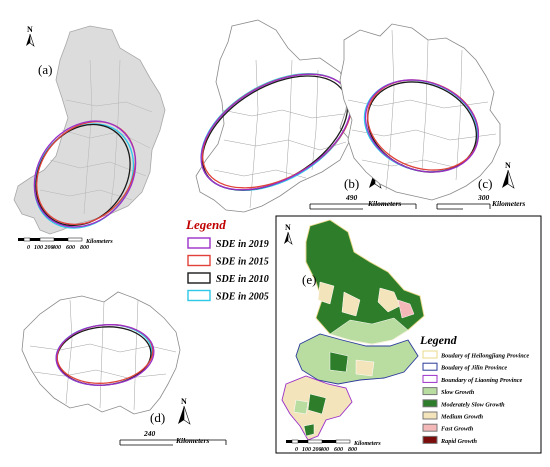 Image resolution: width=550 pixels, height=467 pixels. I want to click on panel-c-scale-bar: 300 Kilometers, so click(480, 201).